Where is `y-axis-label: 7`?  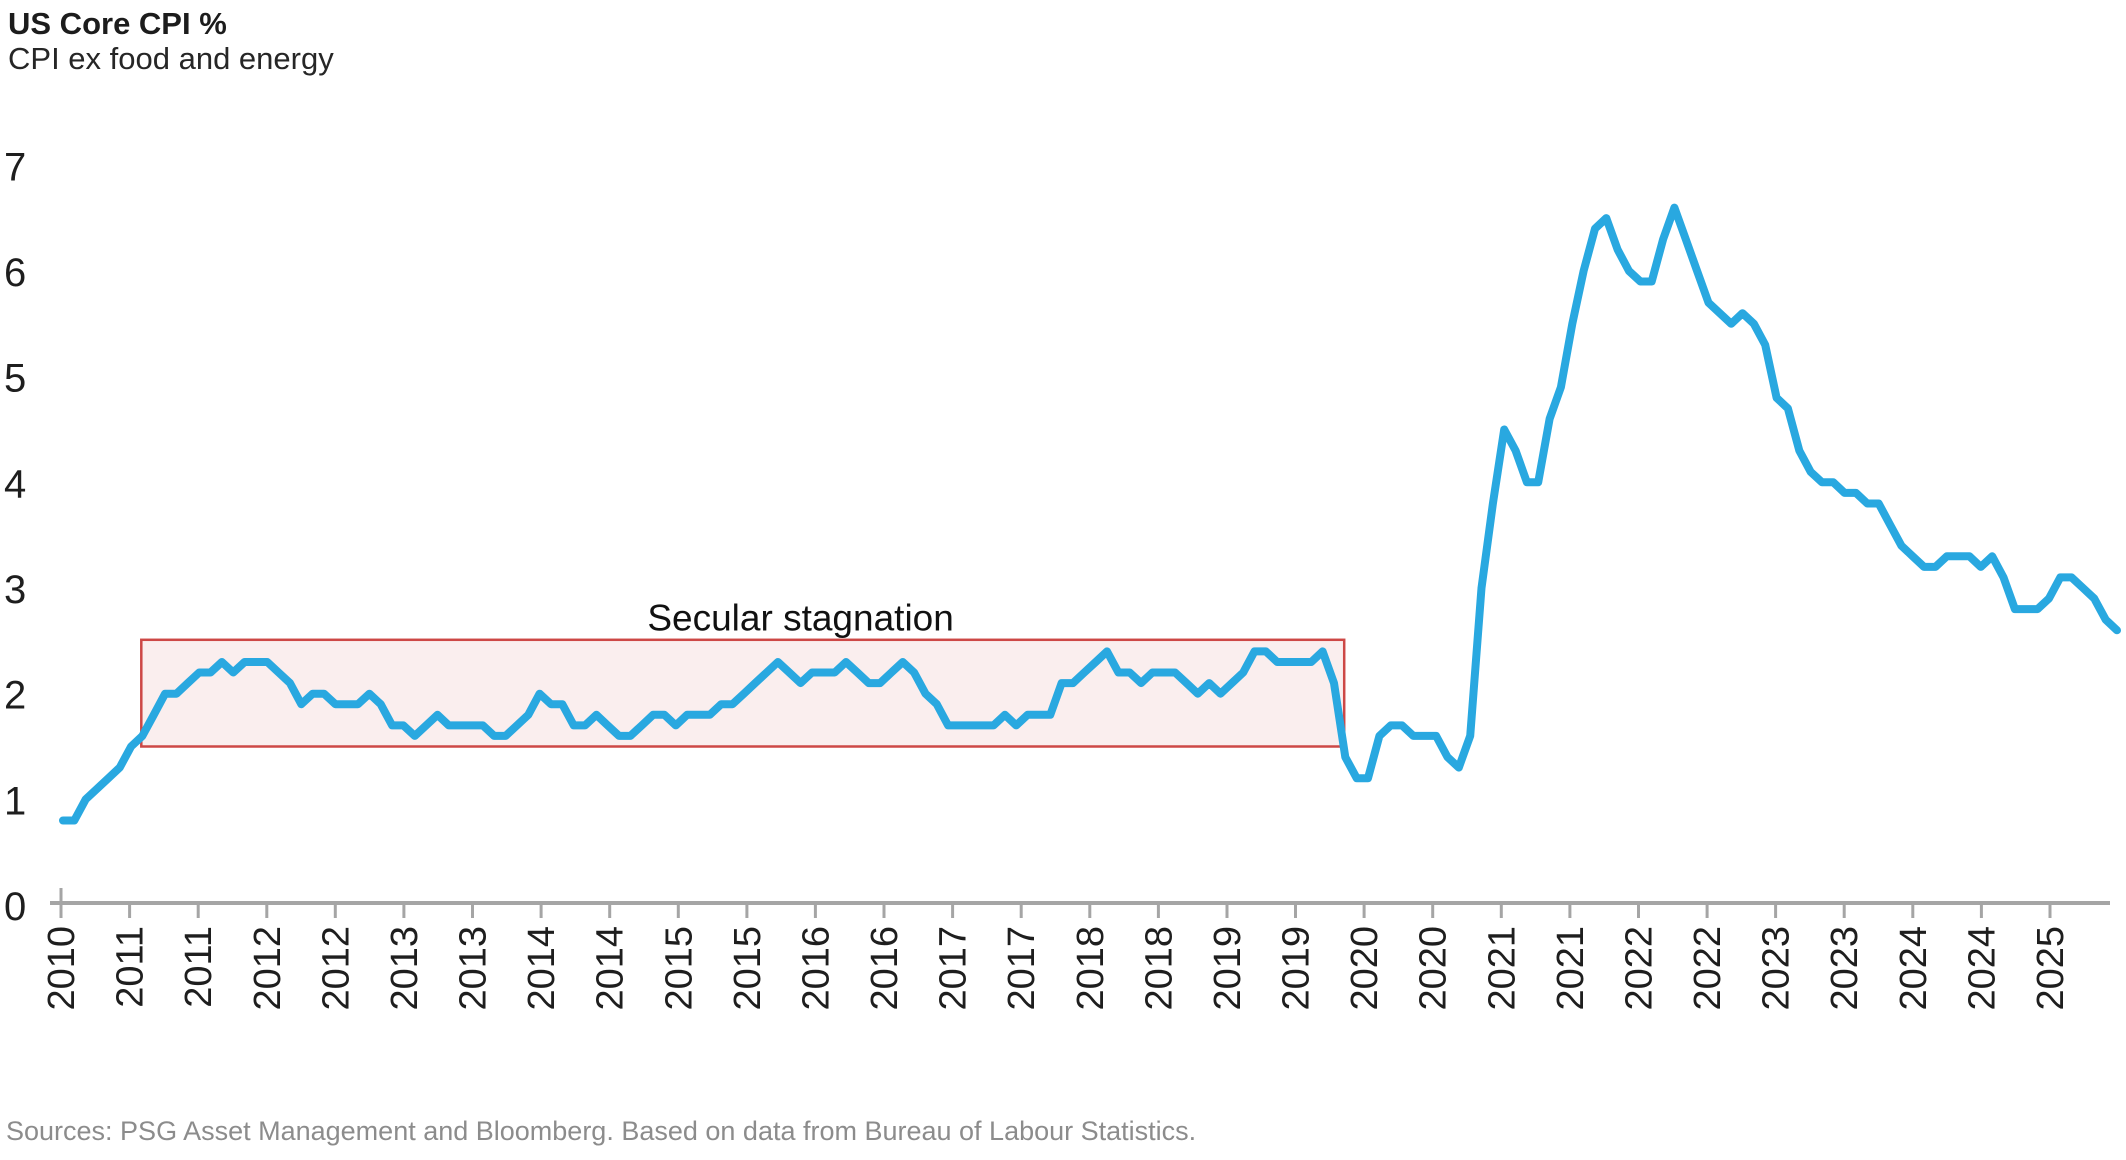 y-axis-label: 7 is located at coordinates (15, 167).